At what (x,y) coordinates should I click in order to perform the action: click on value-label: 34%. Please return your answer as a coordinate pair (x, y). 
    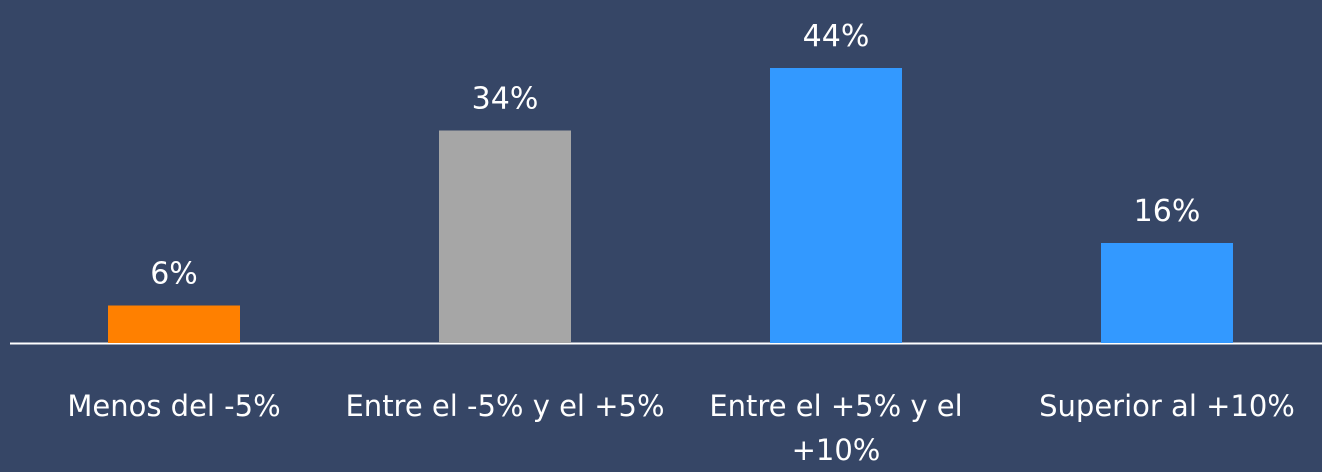
    Looking at the image, I should click on (505, 99).